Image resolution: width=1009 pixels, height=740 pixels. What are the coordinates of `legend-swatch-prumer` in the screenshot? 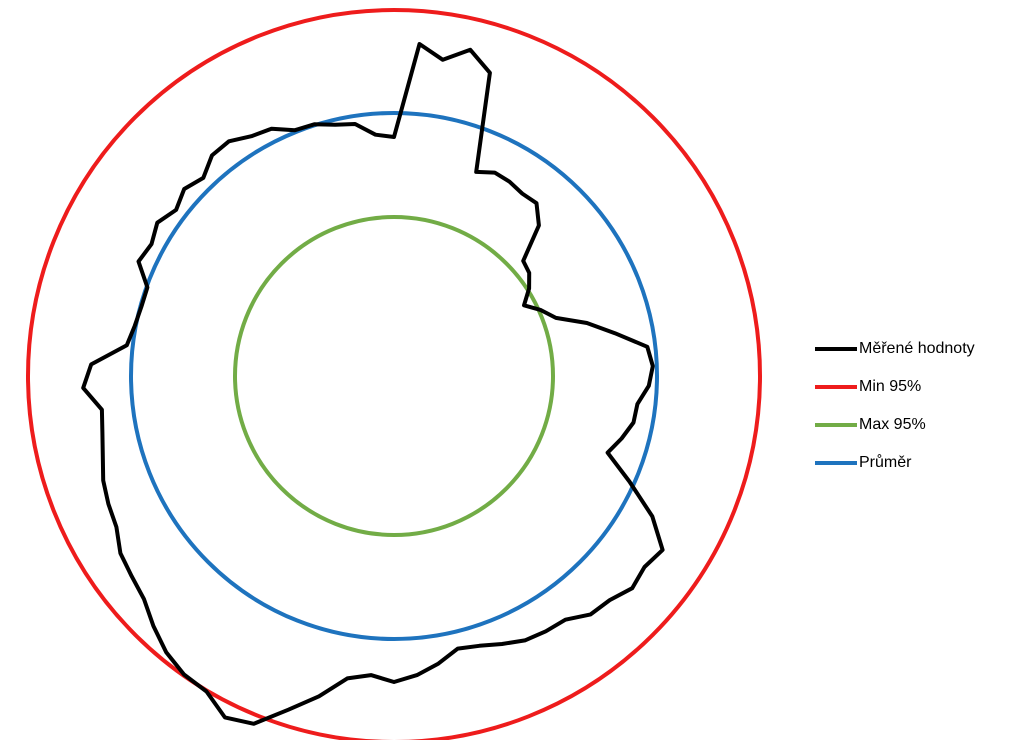 It's located at (836, 463).